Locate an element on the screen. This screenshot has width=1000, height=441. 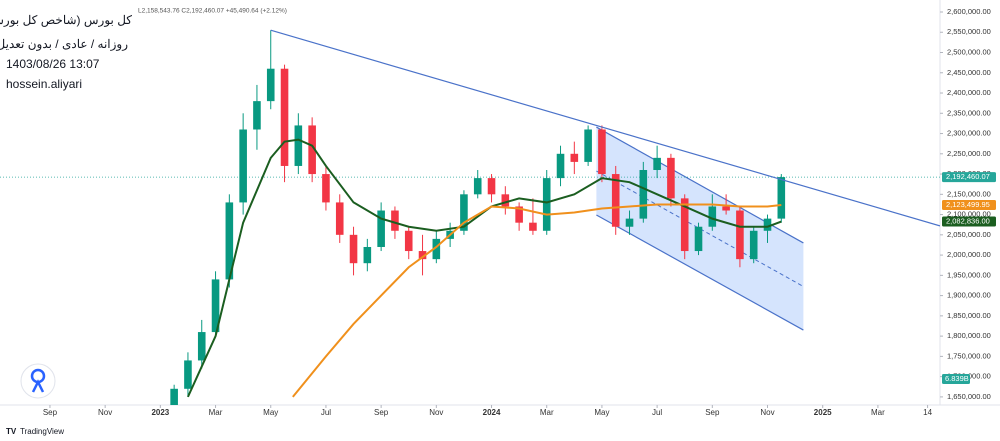
y-tick-label: 1,800,000.00 is located at coordinates (969, 335).